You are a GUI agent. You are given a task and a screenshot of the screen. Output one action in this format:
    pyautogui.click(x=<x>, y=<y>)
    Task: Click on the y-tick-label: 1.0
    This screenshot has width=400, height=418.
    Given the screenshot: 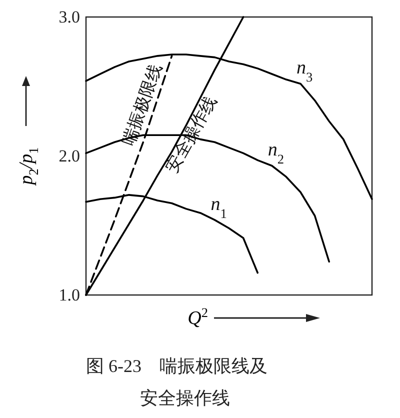 What is the action you would take?
    pyautogui.click(x=69, y=295)
    